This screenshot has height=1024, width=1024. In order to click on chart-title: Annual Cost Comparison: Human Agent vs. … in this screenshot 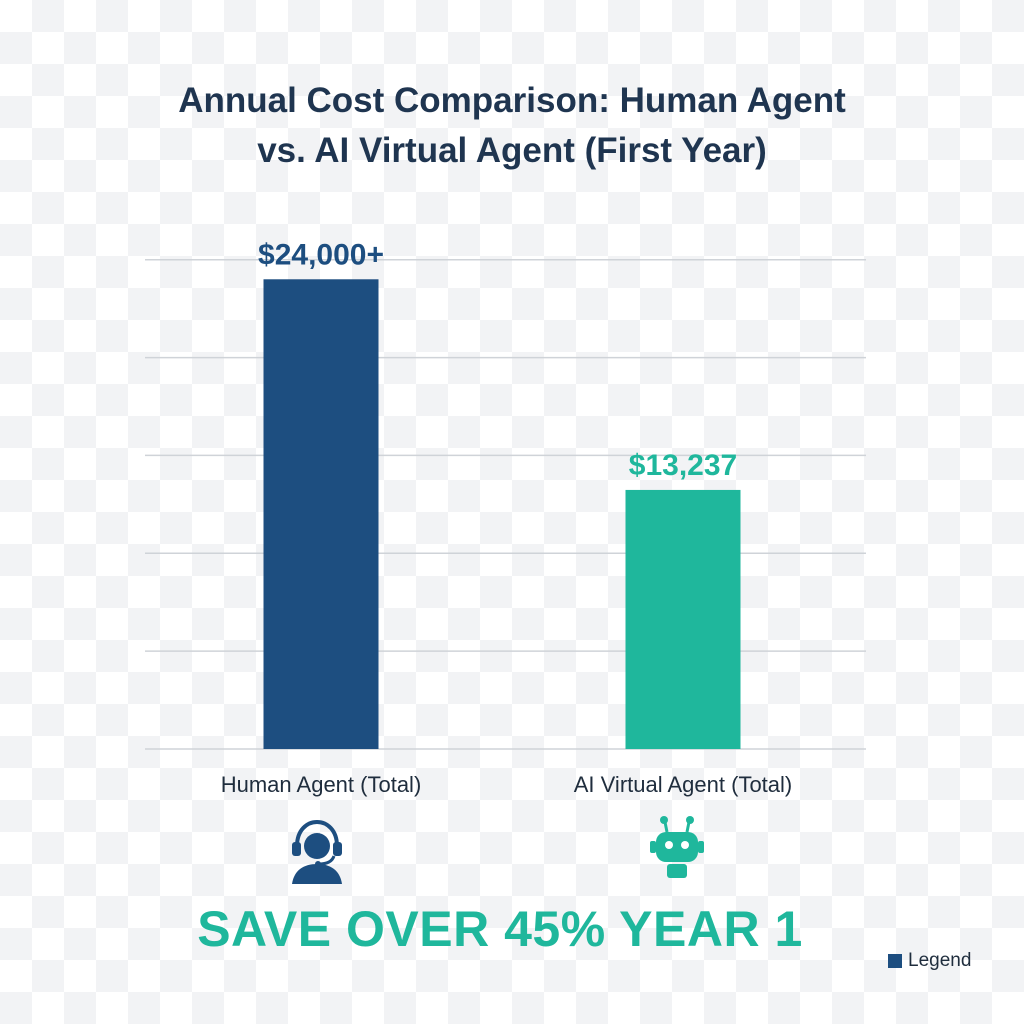, I will do `click(512, 126)`.